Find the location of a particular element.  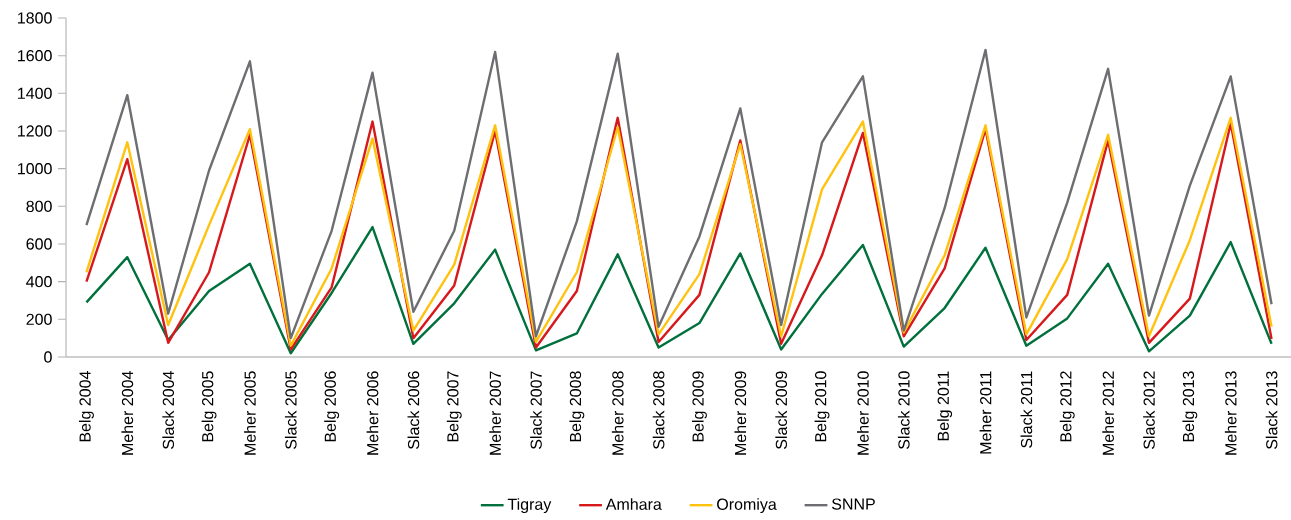

x-tick-label: Slack 2012 is located at coordinates (1149, 410).